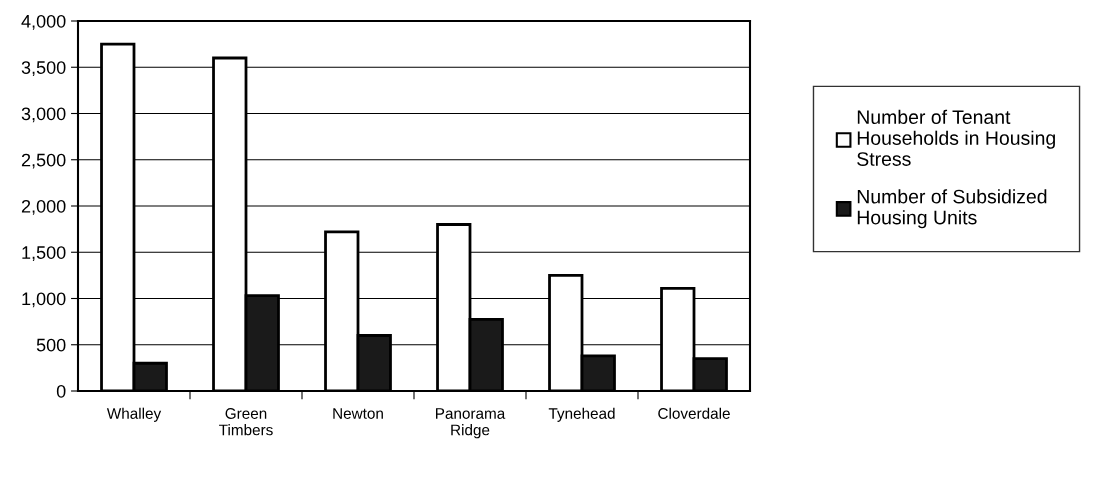 Image resolution: width=1108 pixels, height=482 pixels. I want to click on y-tick-label: 2,000, so click(43, 207).